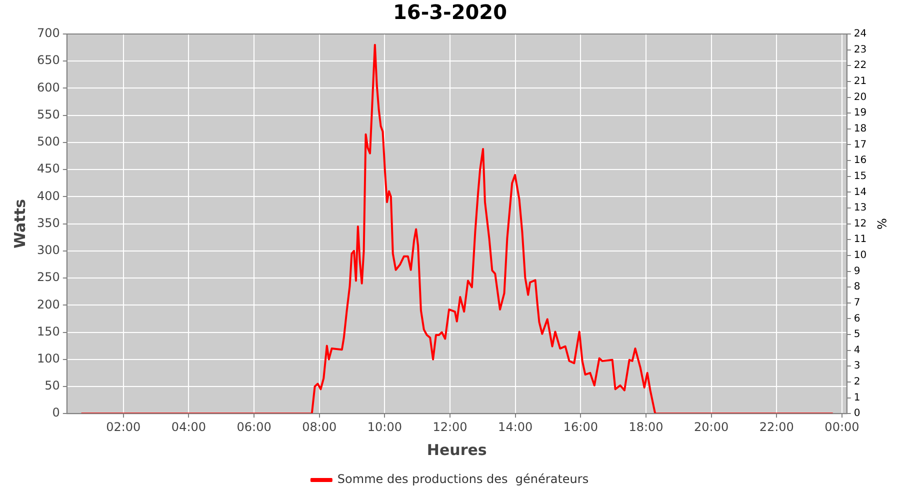 The height and width of the screenshot is (500, 900). I want to click on y2-tick-label: 24, so click(860, 34).